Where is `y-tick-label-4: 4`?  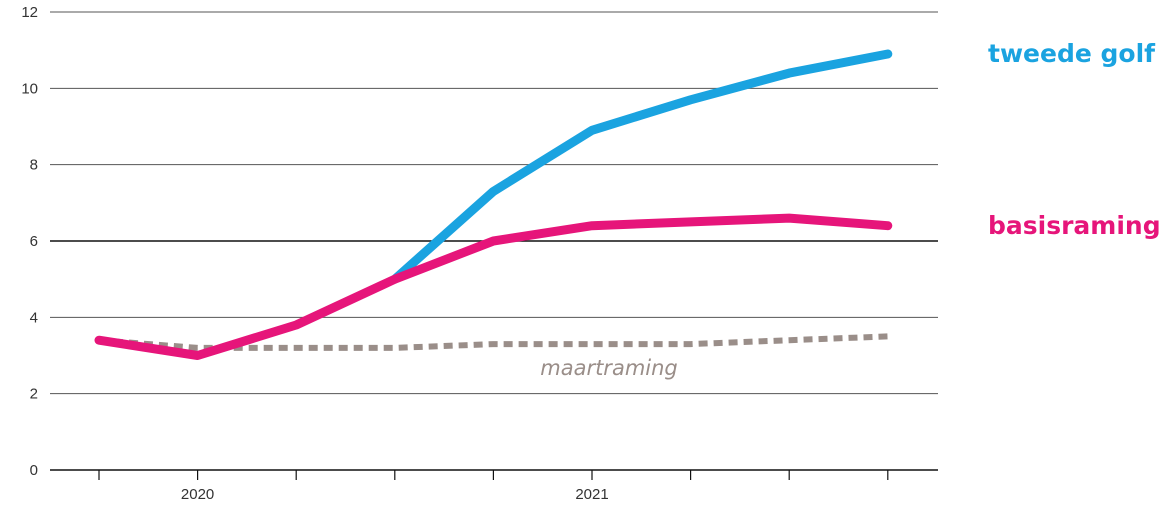
y-tick-label-4: 4 is located at coordinates (34, 317).